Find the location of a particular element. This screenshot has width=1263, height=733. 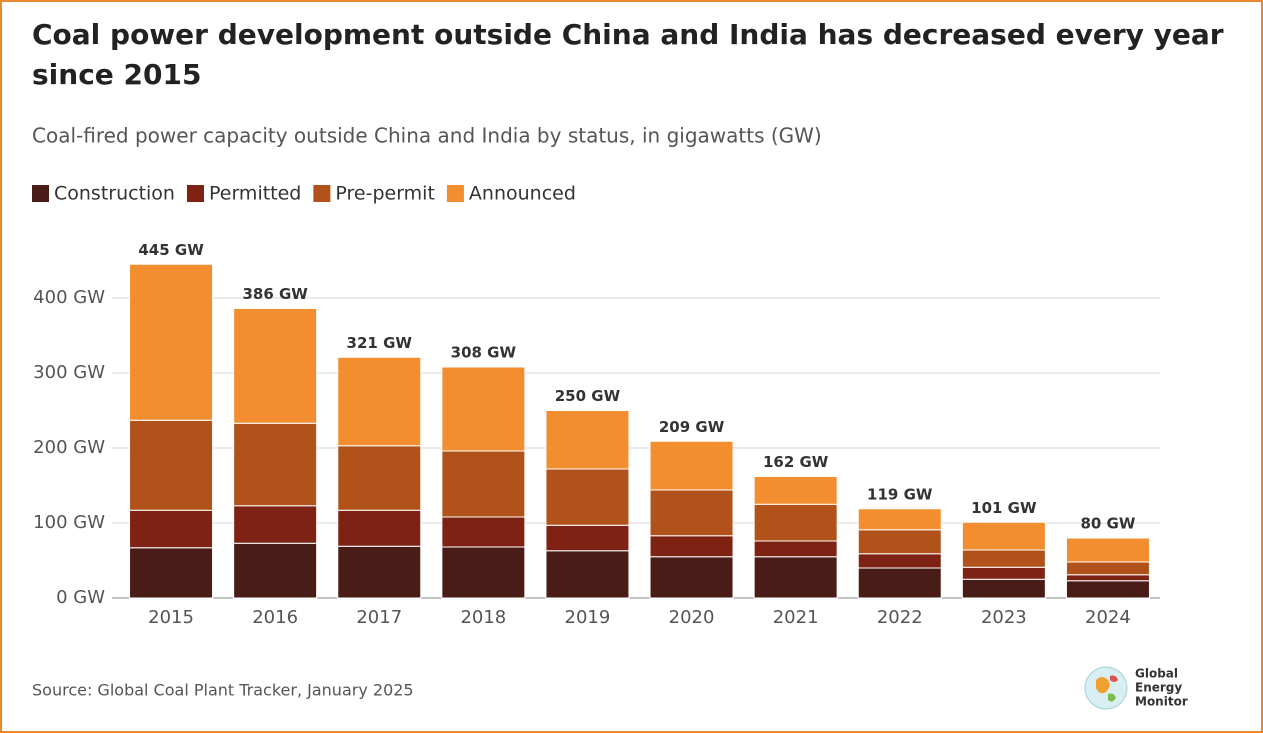

logo-text: Monitor is located at coordinates (1161, 702).